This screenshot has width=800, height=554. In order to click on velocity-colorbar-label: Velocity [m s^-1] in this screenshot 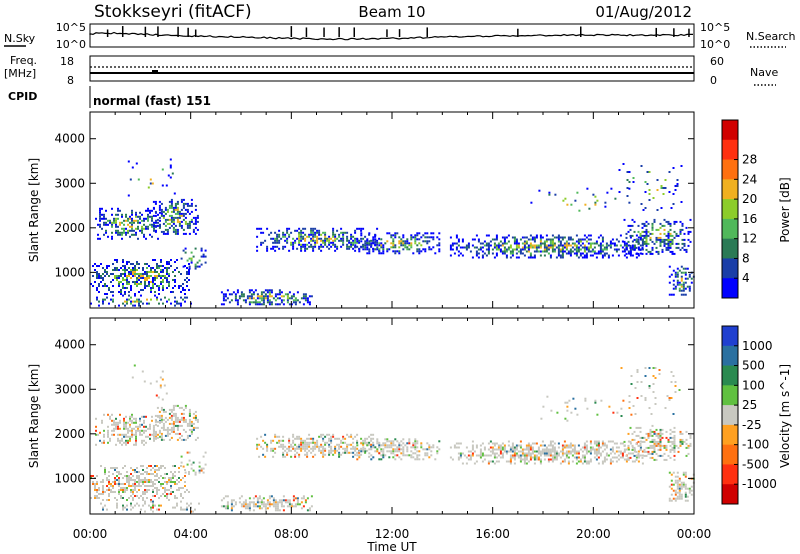, I will do `click(785, 416)`.